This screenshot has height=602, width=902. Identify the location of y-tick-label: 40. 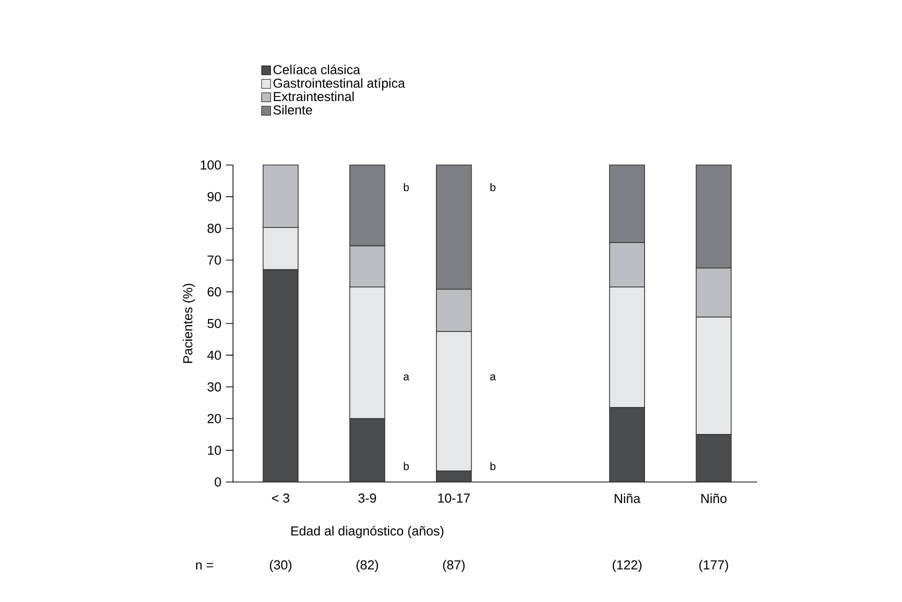
(214, 355).